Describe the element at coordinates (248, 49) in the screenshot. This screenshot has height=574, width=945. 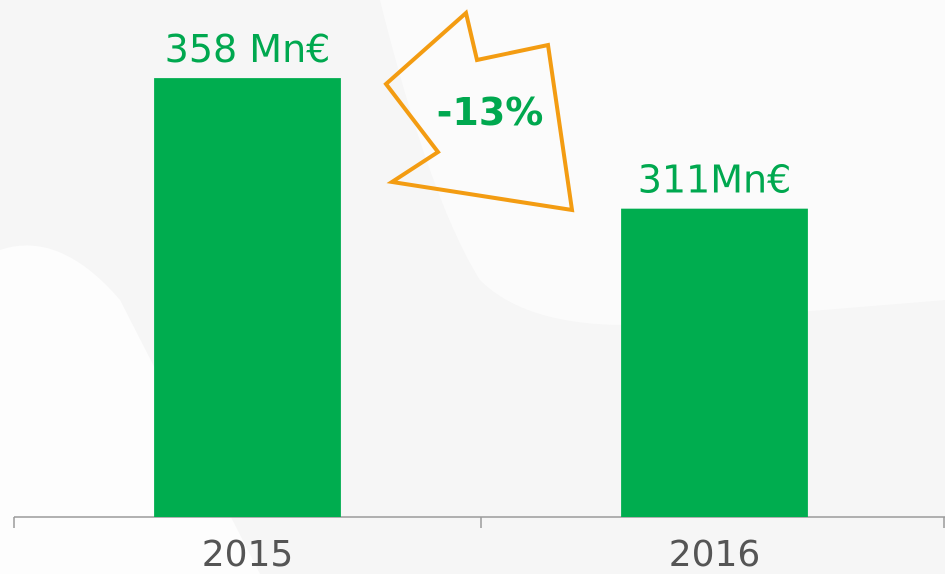
I see `value-label: 358 Mn€` at that location.